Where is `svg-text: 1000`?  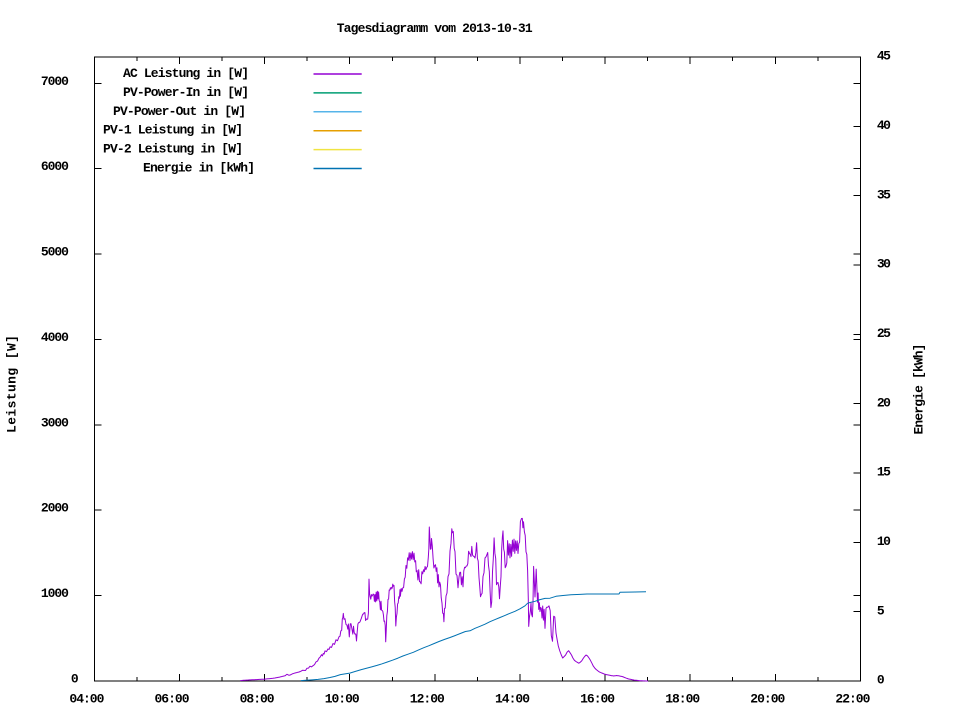
svg-text: 1000 is located at coordinates (55, 593).